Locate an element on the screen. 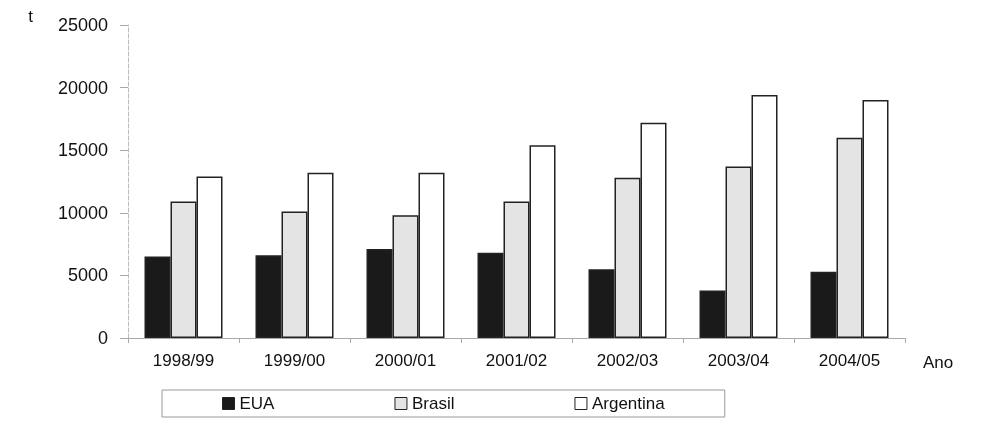 This screenshot has height=445, width=1001. y-tick-label: 0 is located at coordinates (102, 338).